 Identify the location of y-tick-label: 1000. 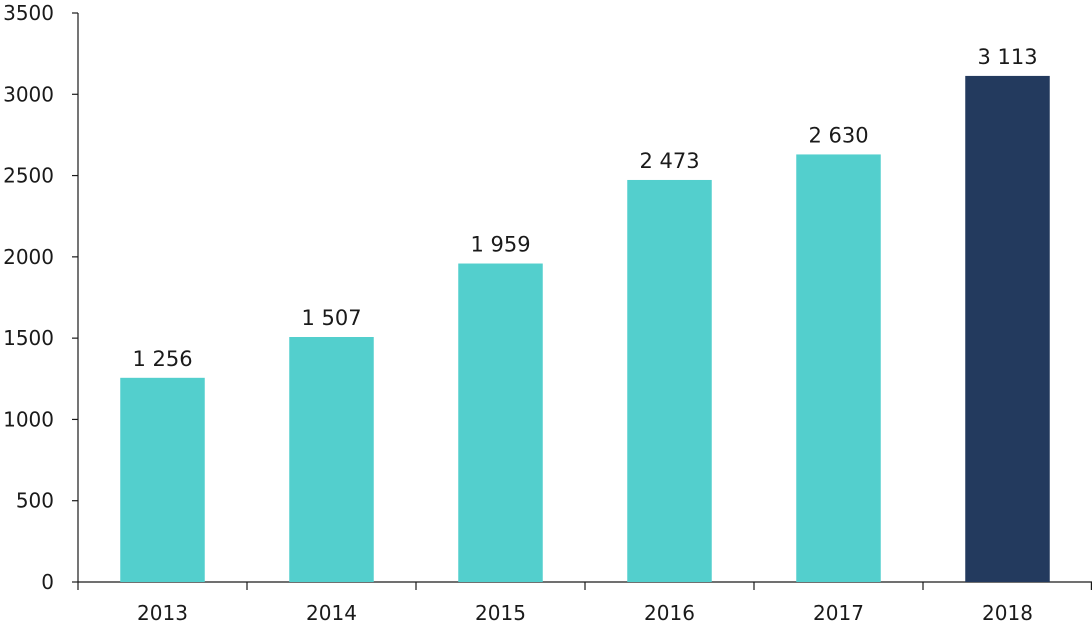
(28, 419).